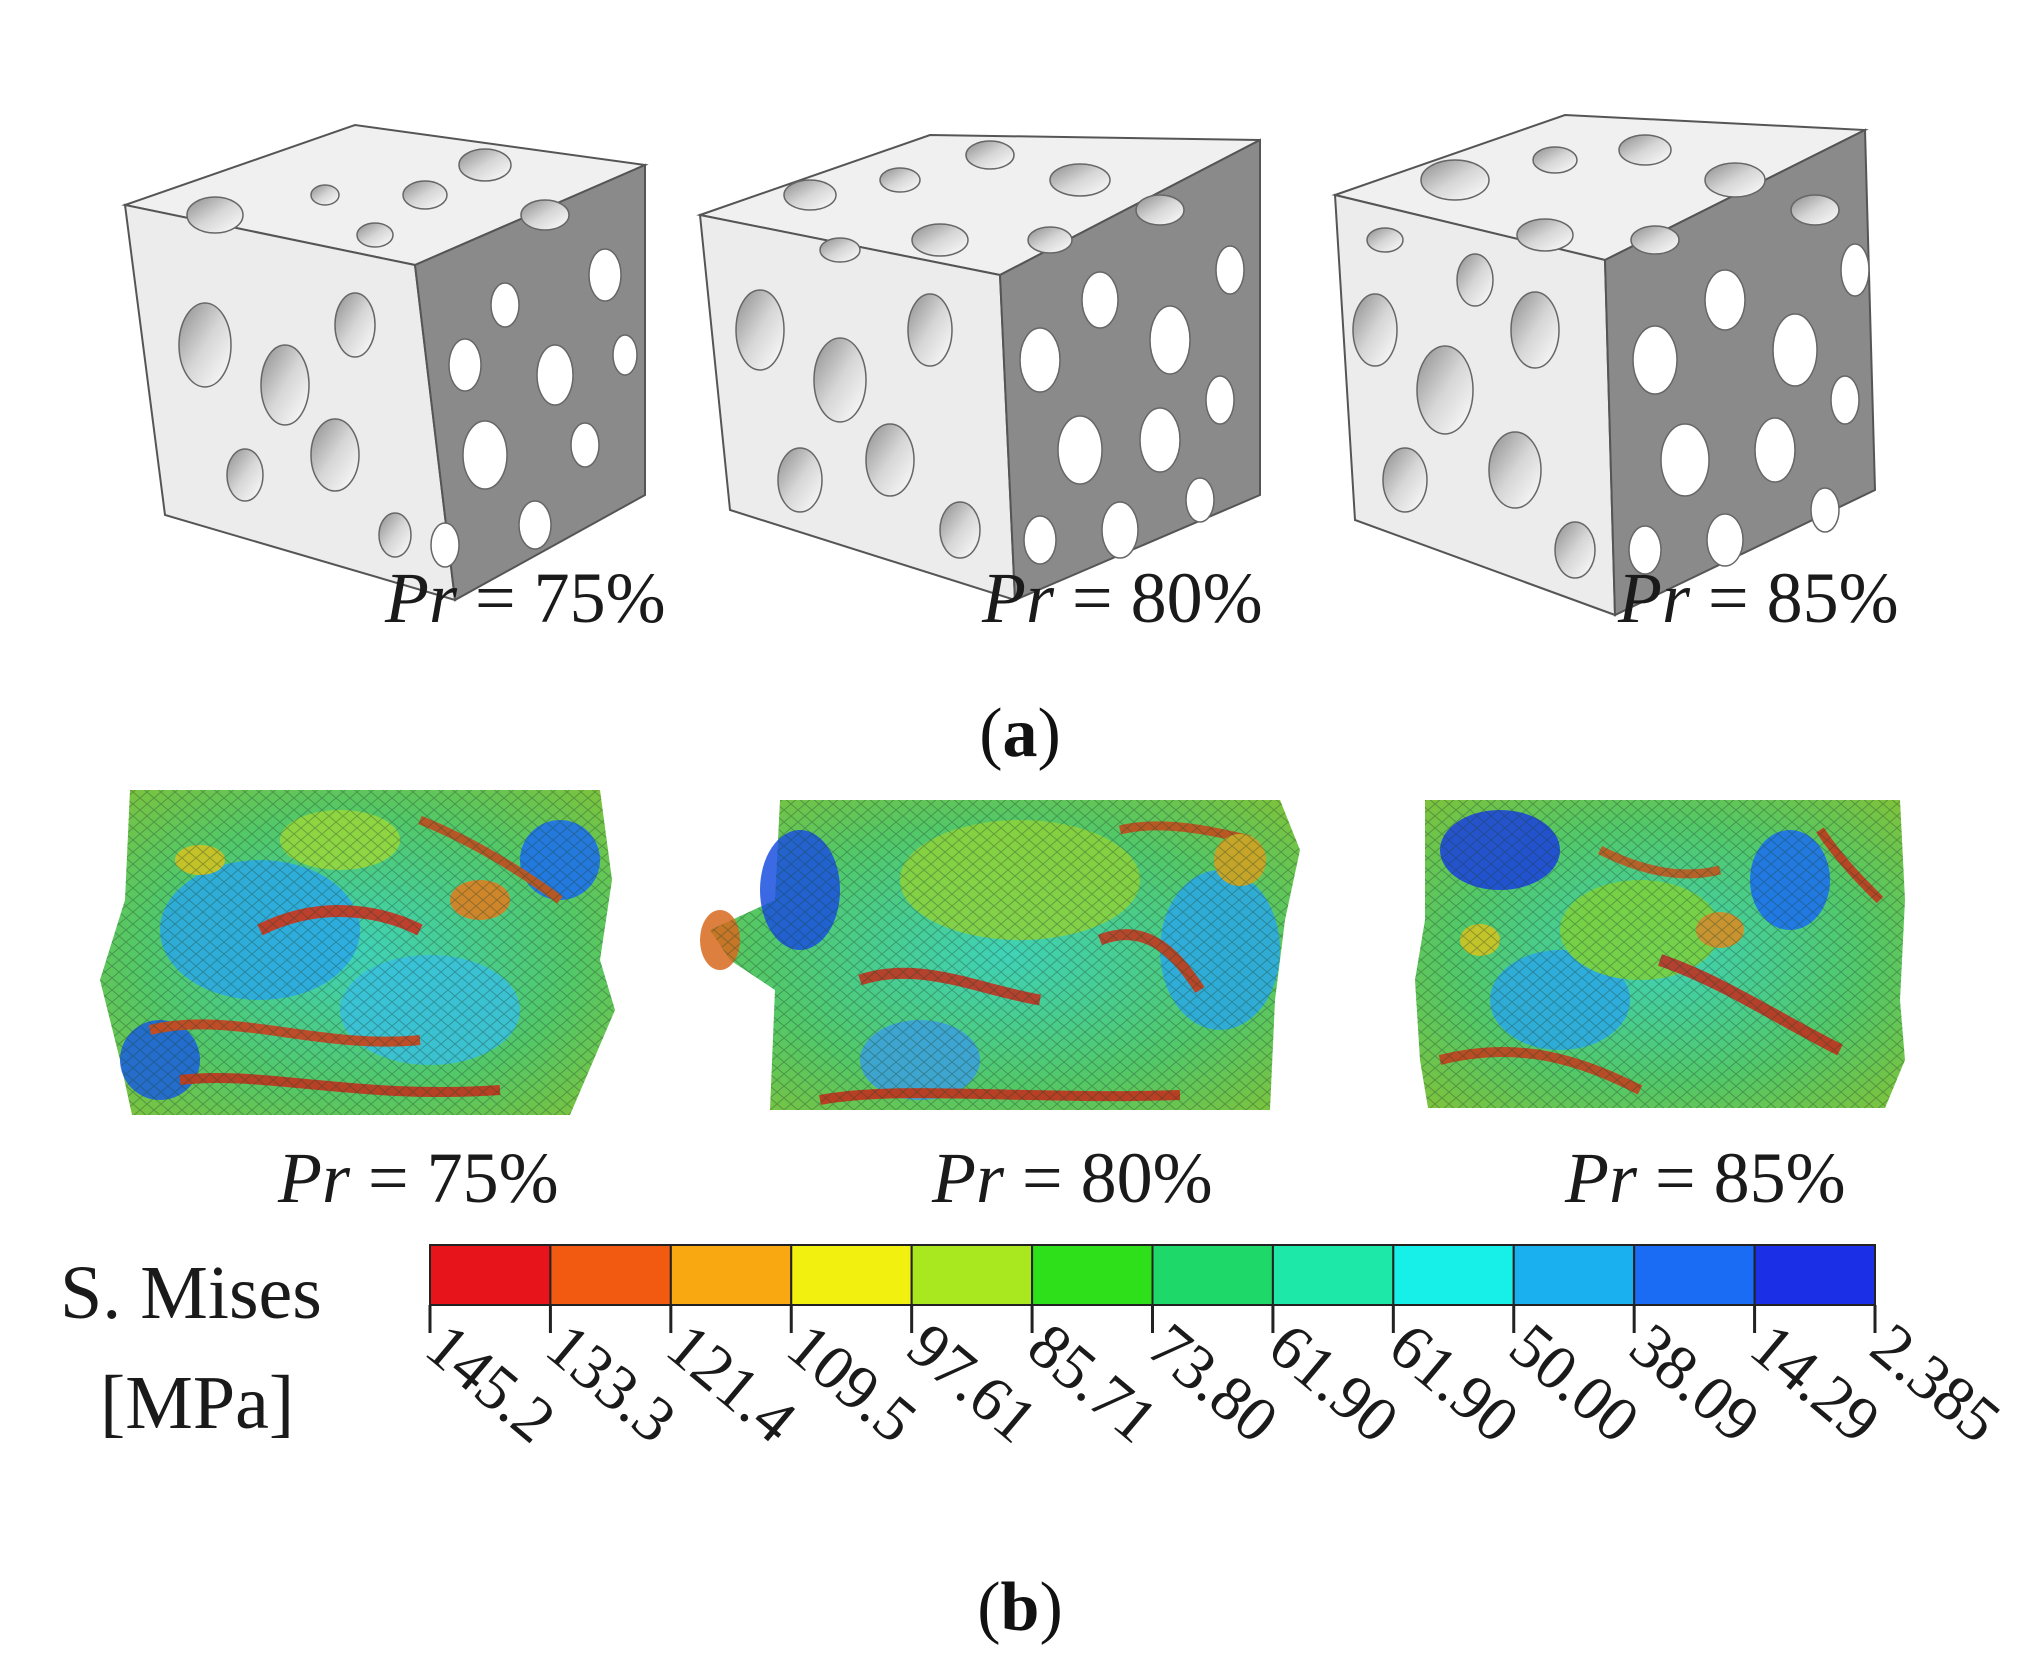  Describe the element at coordinates (525, 598) in the screenshot. I see `cube-label-75: Pr = 75%` at that location.